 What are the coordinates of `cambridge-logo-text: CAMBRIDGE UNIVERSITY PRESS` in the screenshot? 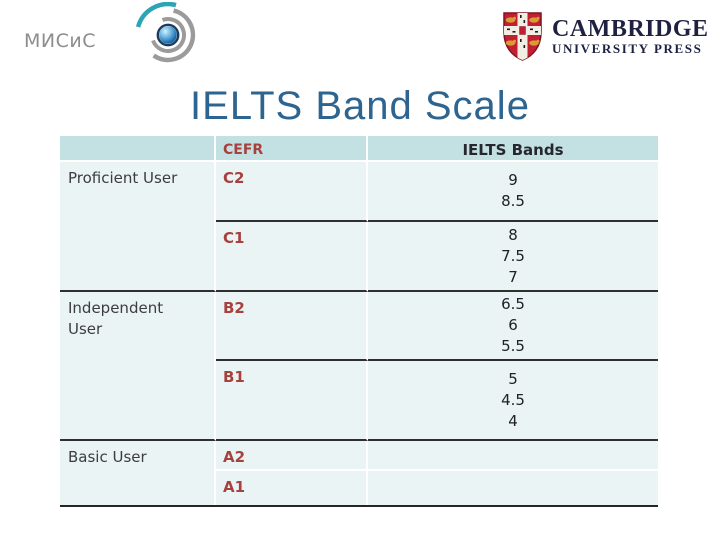 It's located at (630, 37).